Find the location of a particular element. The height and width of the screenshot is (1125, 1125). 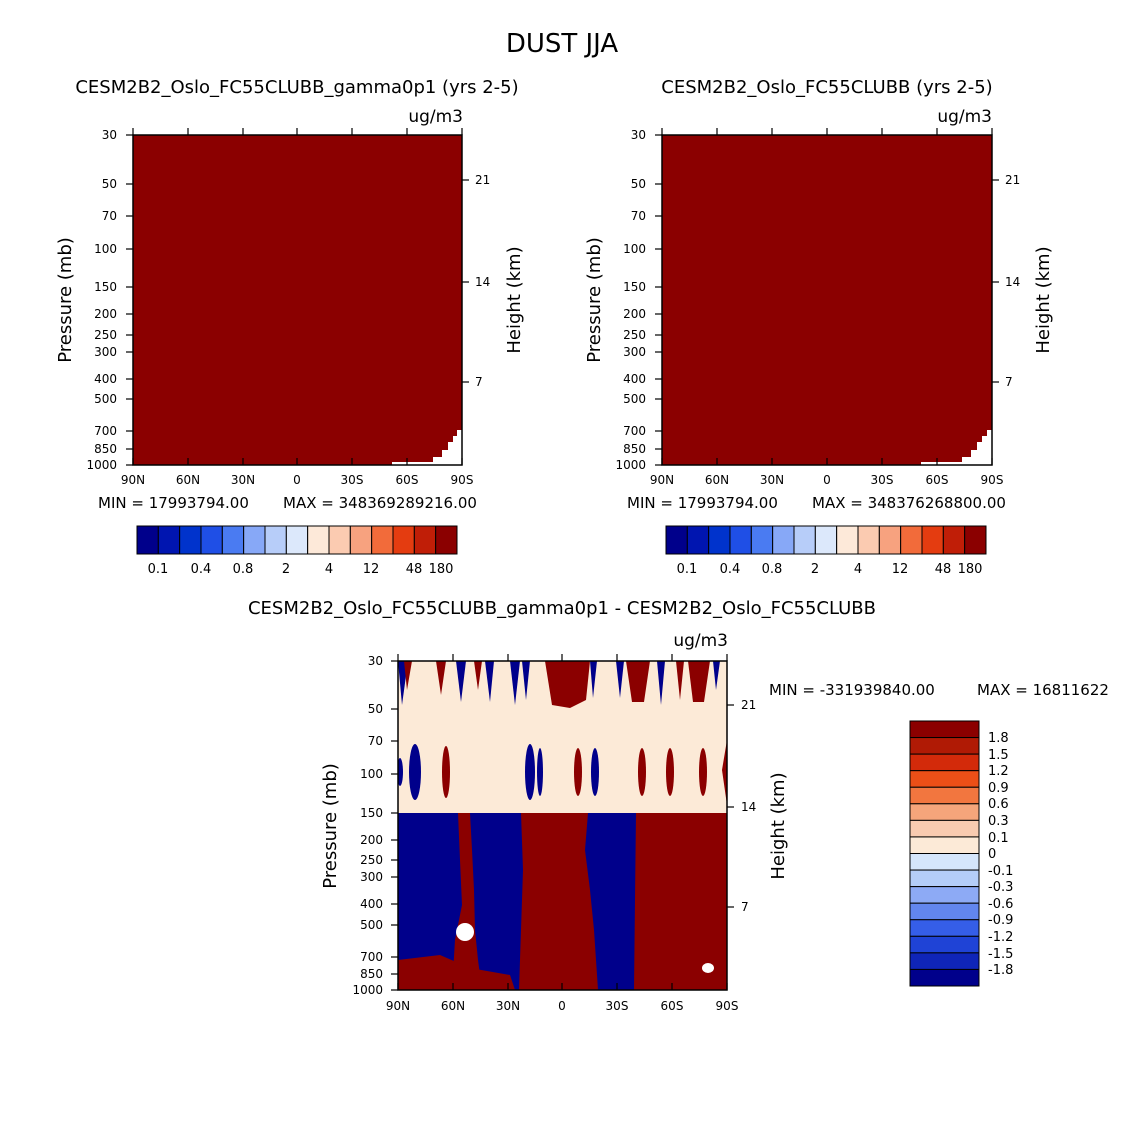

panel-2-plot is located at coordinates (827, 300).